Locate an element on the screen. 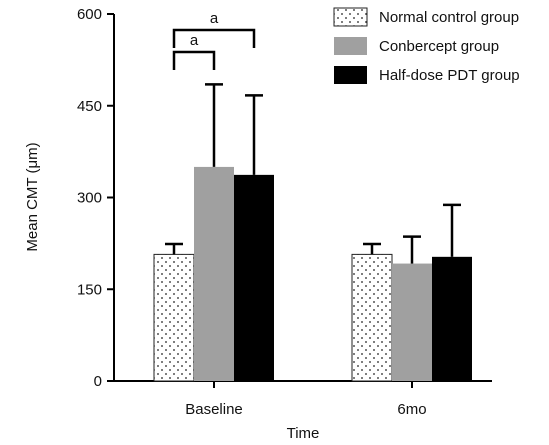  x-ticks: Baseline 6mo is located at coordinates (306, 399).